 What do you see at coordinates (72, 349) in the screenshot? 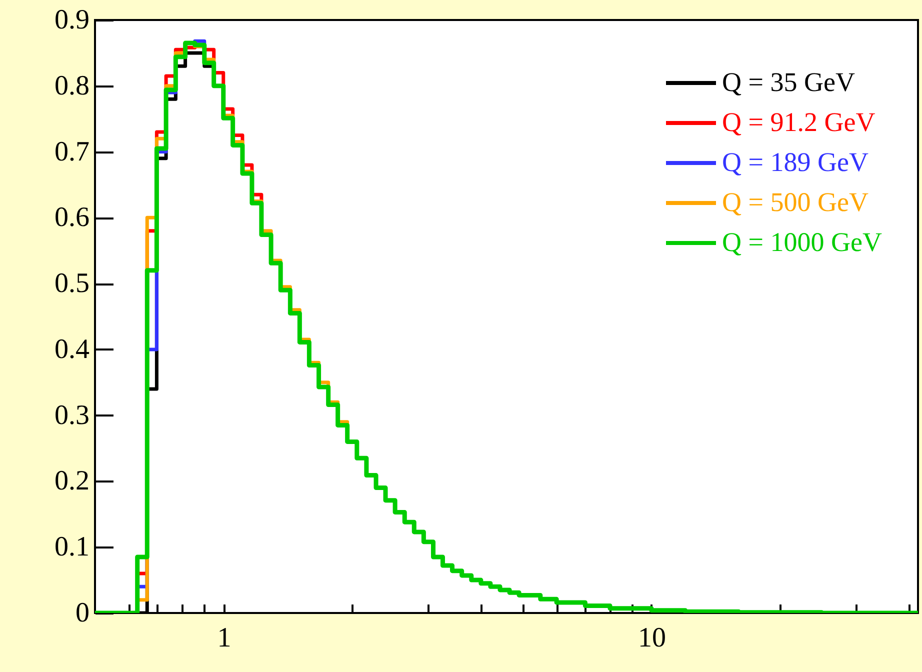
I see `y-tick-label: 0.4` at bounding box center [72, 349].